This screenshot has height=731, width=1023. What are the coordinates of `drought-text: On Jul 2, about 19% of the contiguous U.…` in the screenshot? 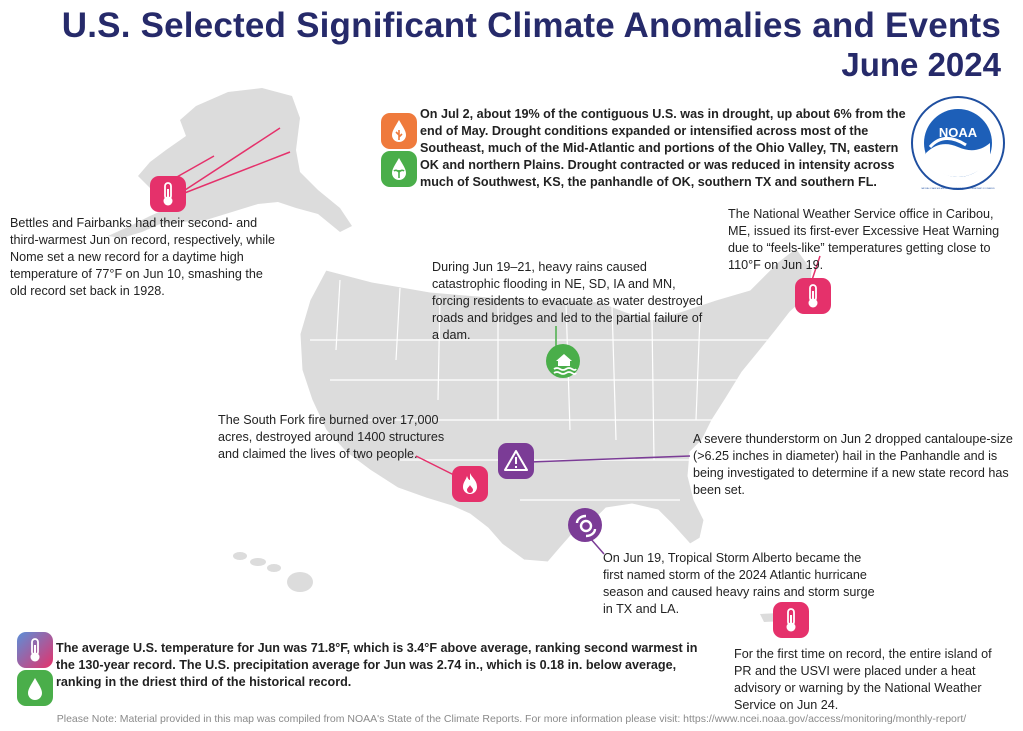 It's located at (663, 148).